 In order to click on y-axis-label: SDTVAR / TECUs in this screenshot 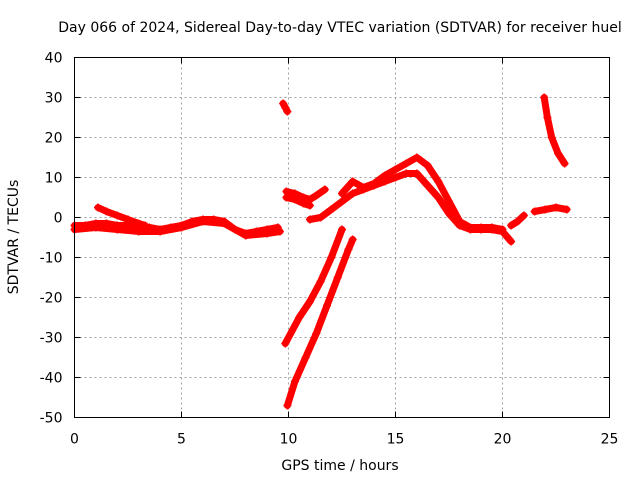, I will do `click(14, 237)`.